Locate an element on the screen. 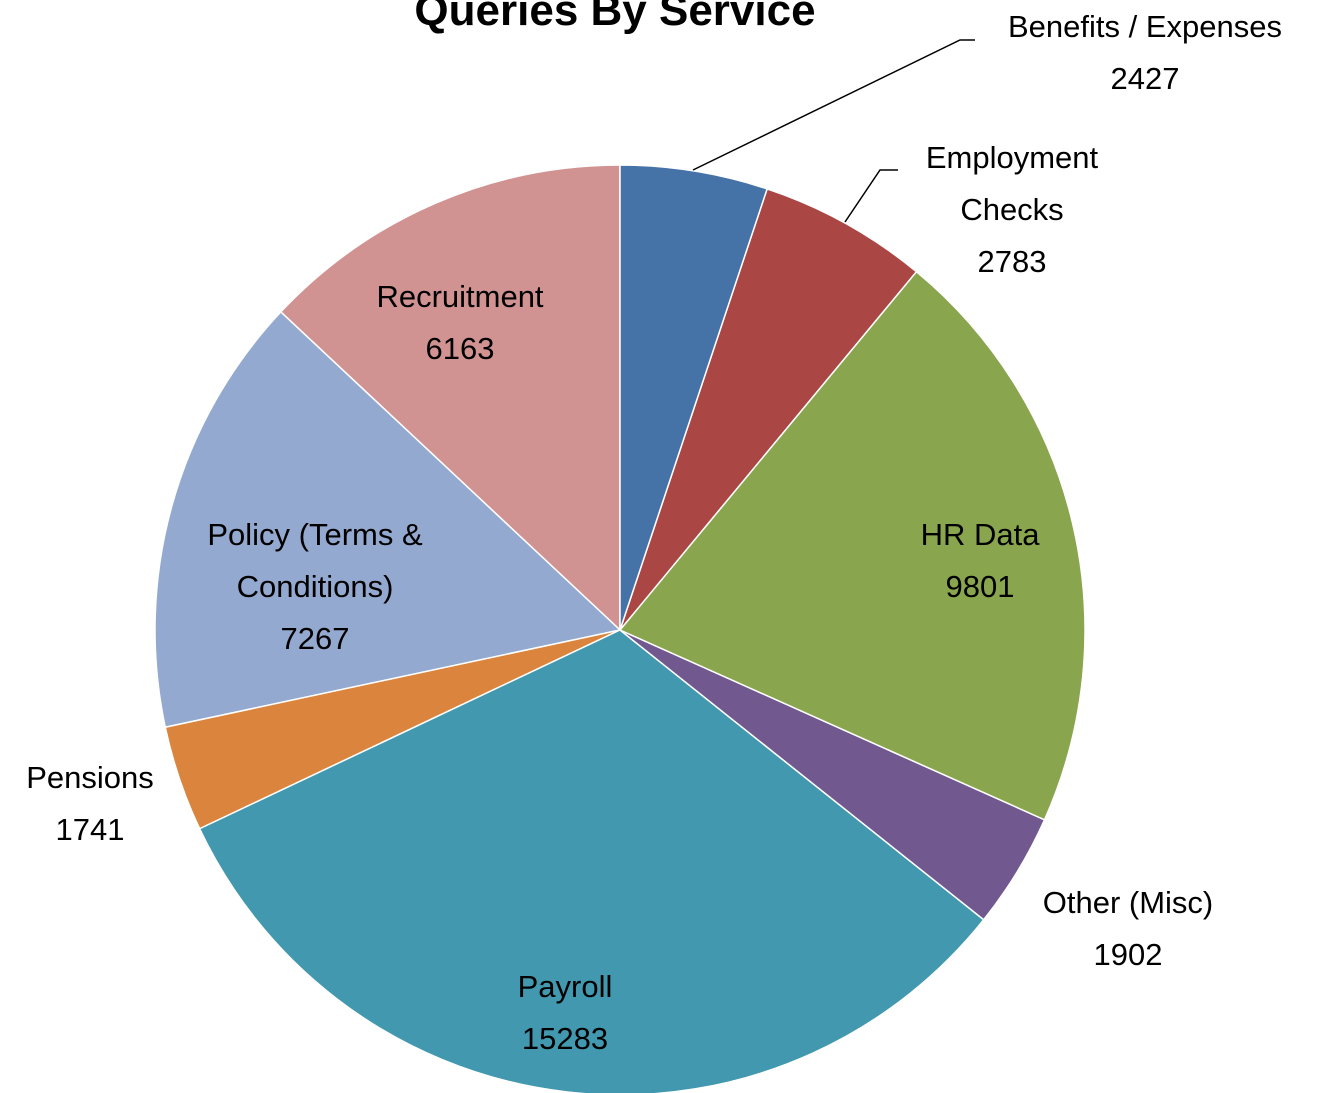 The height and width of the screenshot is (1093, 1323). slice-name: Payroll is located at coordinates (565, 986).